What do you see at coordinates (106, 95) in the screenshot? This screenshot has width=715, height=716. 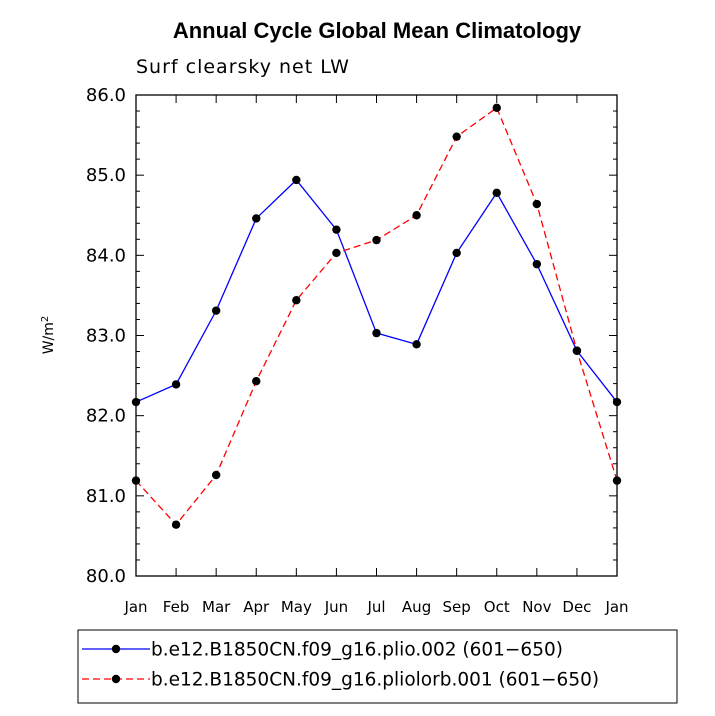 I see `y-tick-label: 86.0` at bounding box center [106, 95].